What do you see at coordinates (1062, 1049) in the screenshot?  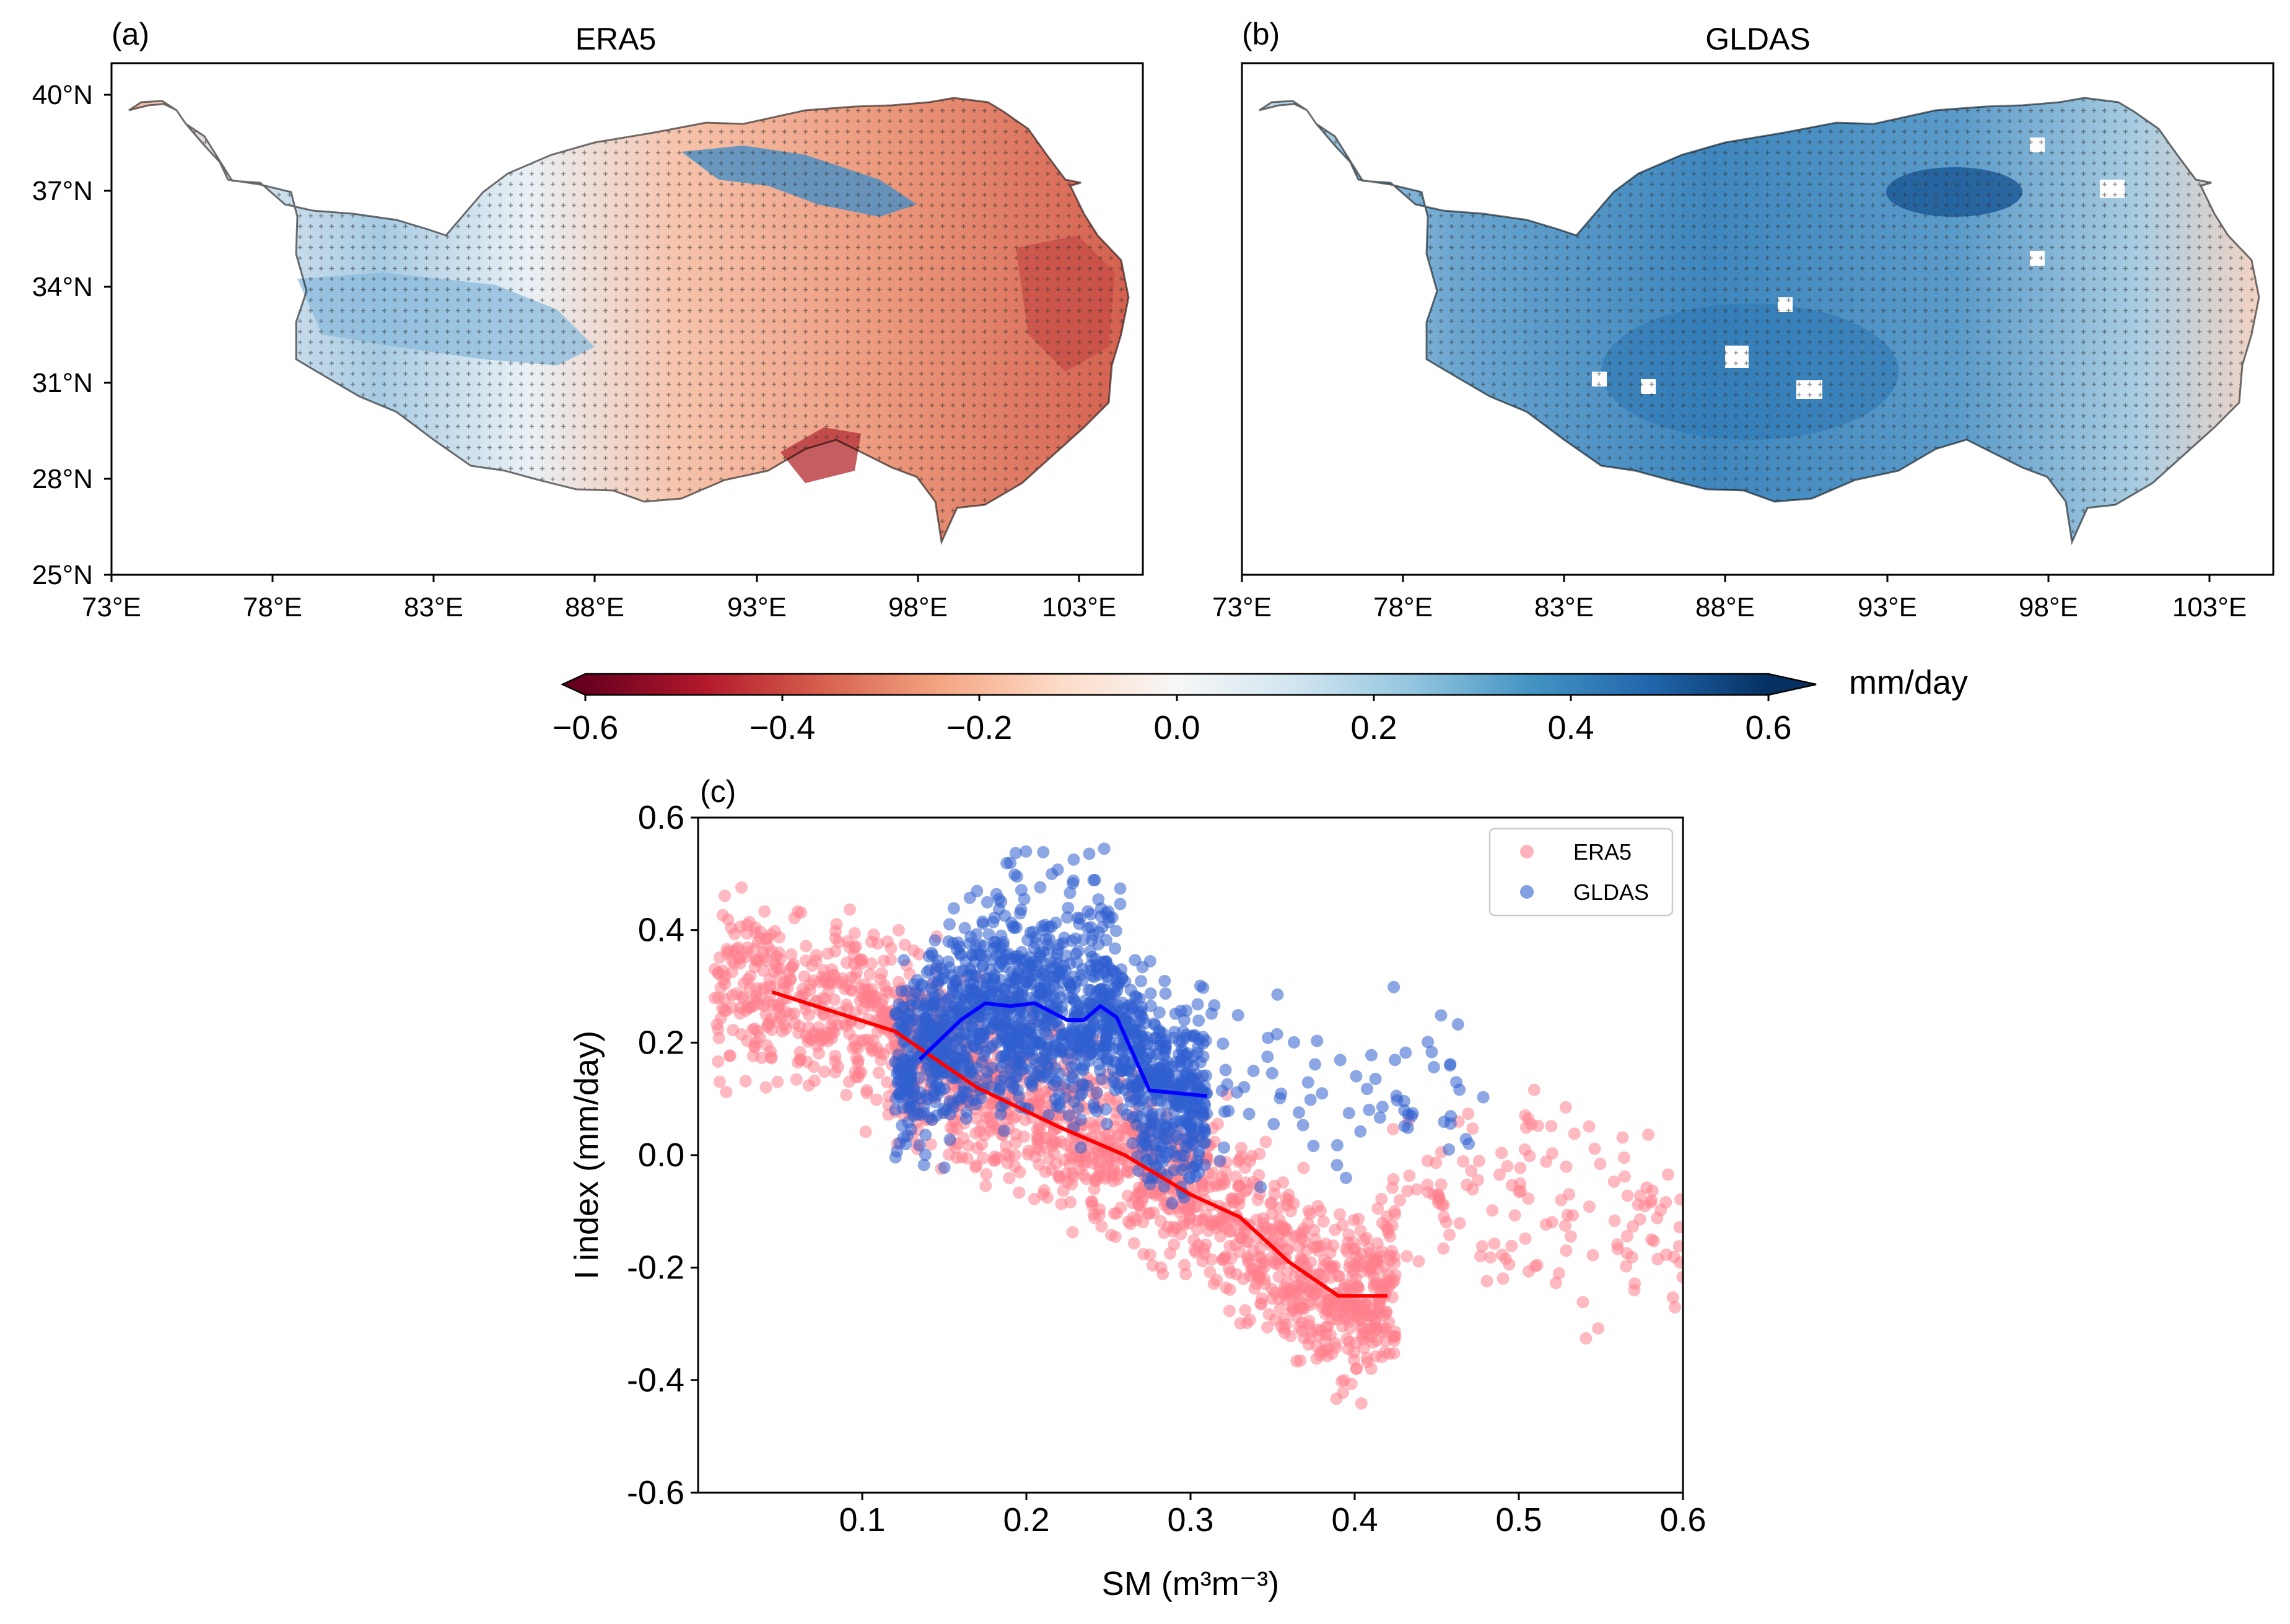 I see `gldas-trend-line` at bounding box center [1062, 1049].